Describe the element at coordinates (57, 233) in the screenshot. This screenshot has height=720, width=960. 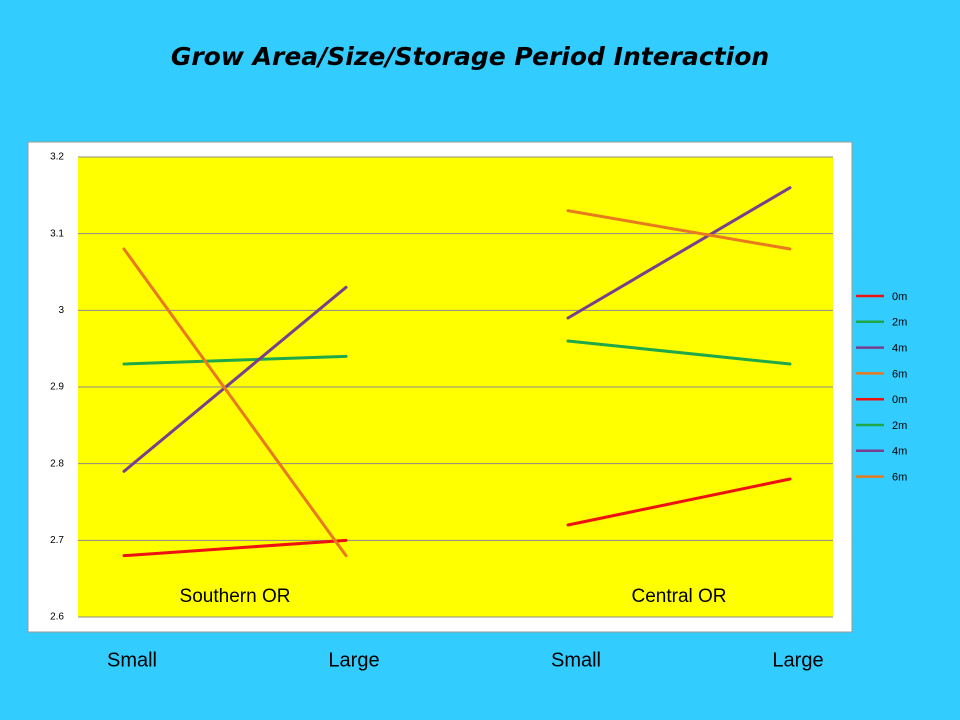
I see `y-tick-label: 3.1` at that location.